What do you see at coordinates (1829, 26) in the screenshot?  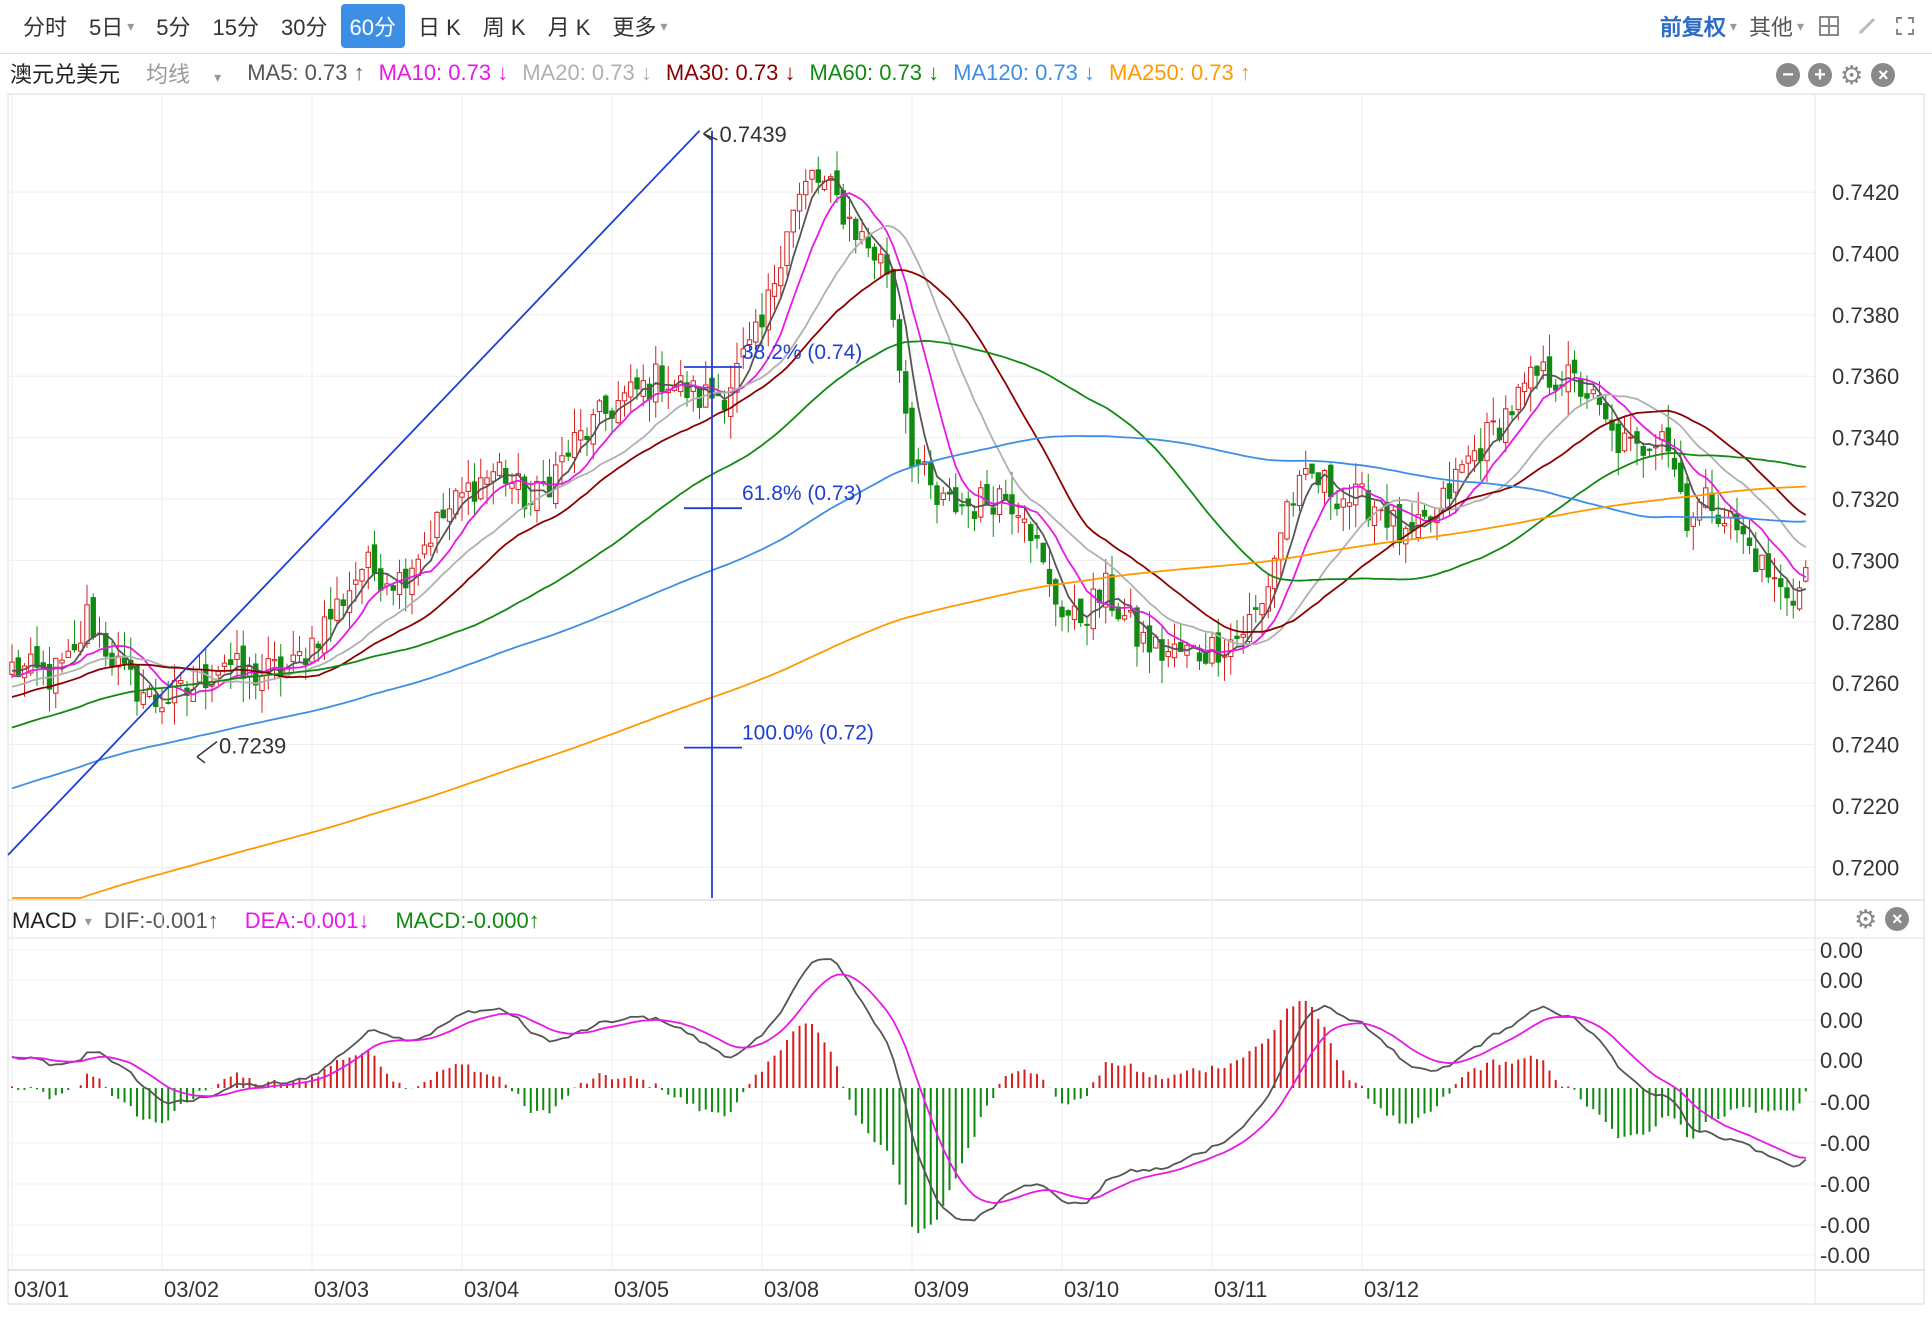 I see `grid-icon` at bounding box center [1829, 26].